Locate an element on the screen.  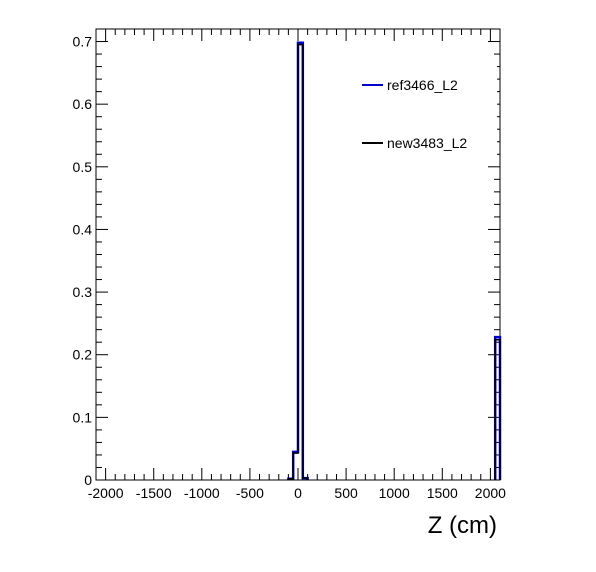
y-tick-label: 0.1 is located at coordinates (83, 417).